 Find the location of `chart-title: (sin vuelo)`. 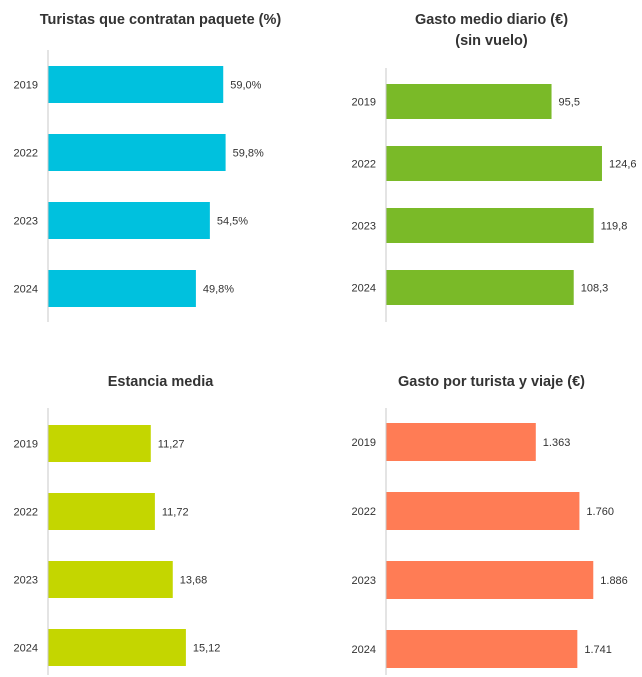

chart-title: (sin vuelo) is located at coordinates (491, 41).